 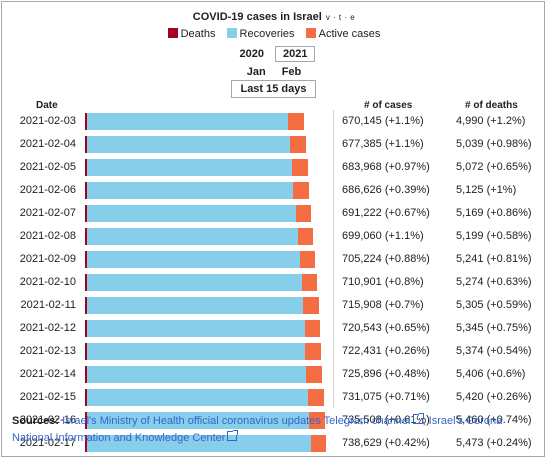 I want to click on table-row: 2021-02-11 715,908 (+0.7%) 5,305 (+0.59%), so click(x=274, y=305).